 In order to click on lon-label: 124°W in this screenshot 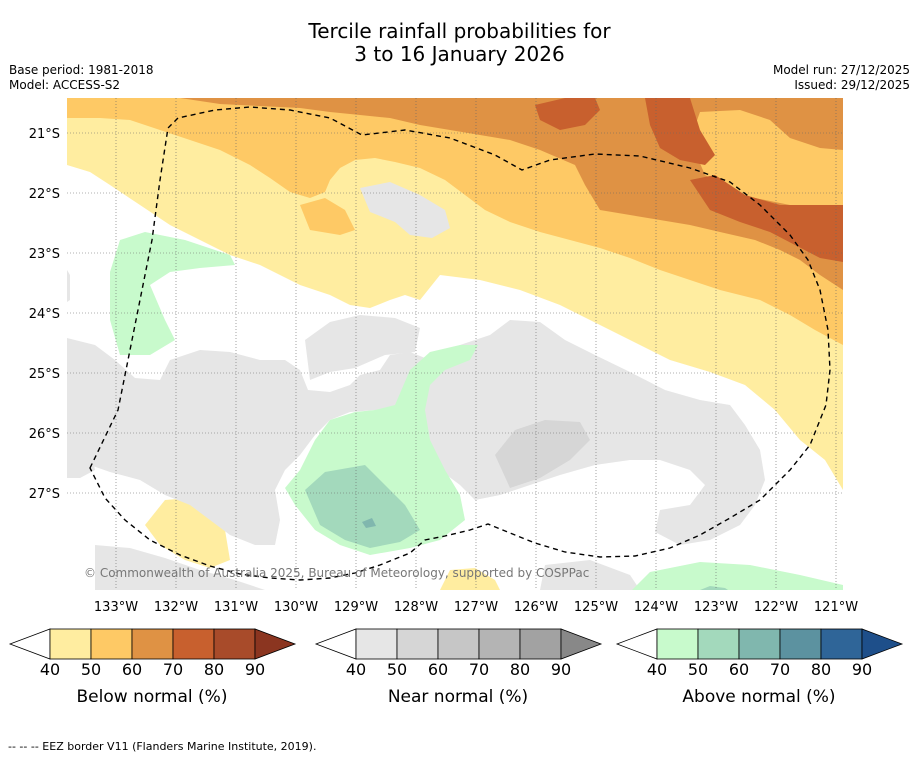, I will do `click(656, 607)`.